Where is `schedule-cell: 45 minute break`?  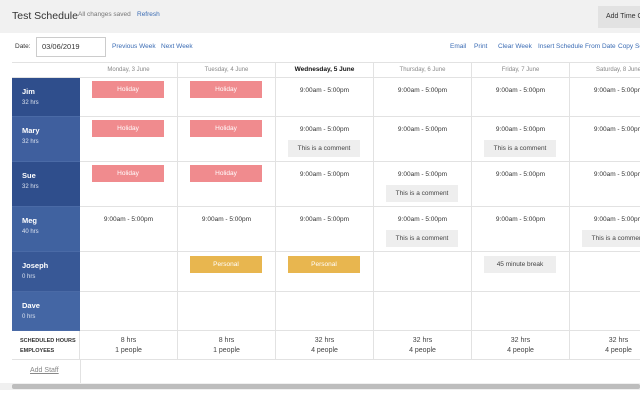
schedule-cell: 45 minute break is located at coordinates (521, 272).